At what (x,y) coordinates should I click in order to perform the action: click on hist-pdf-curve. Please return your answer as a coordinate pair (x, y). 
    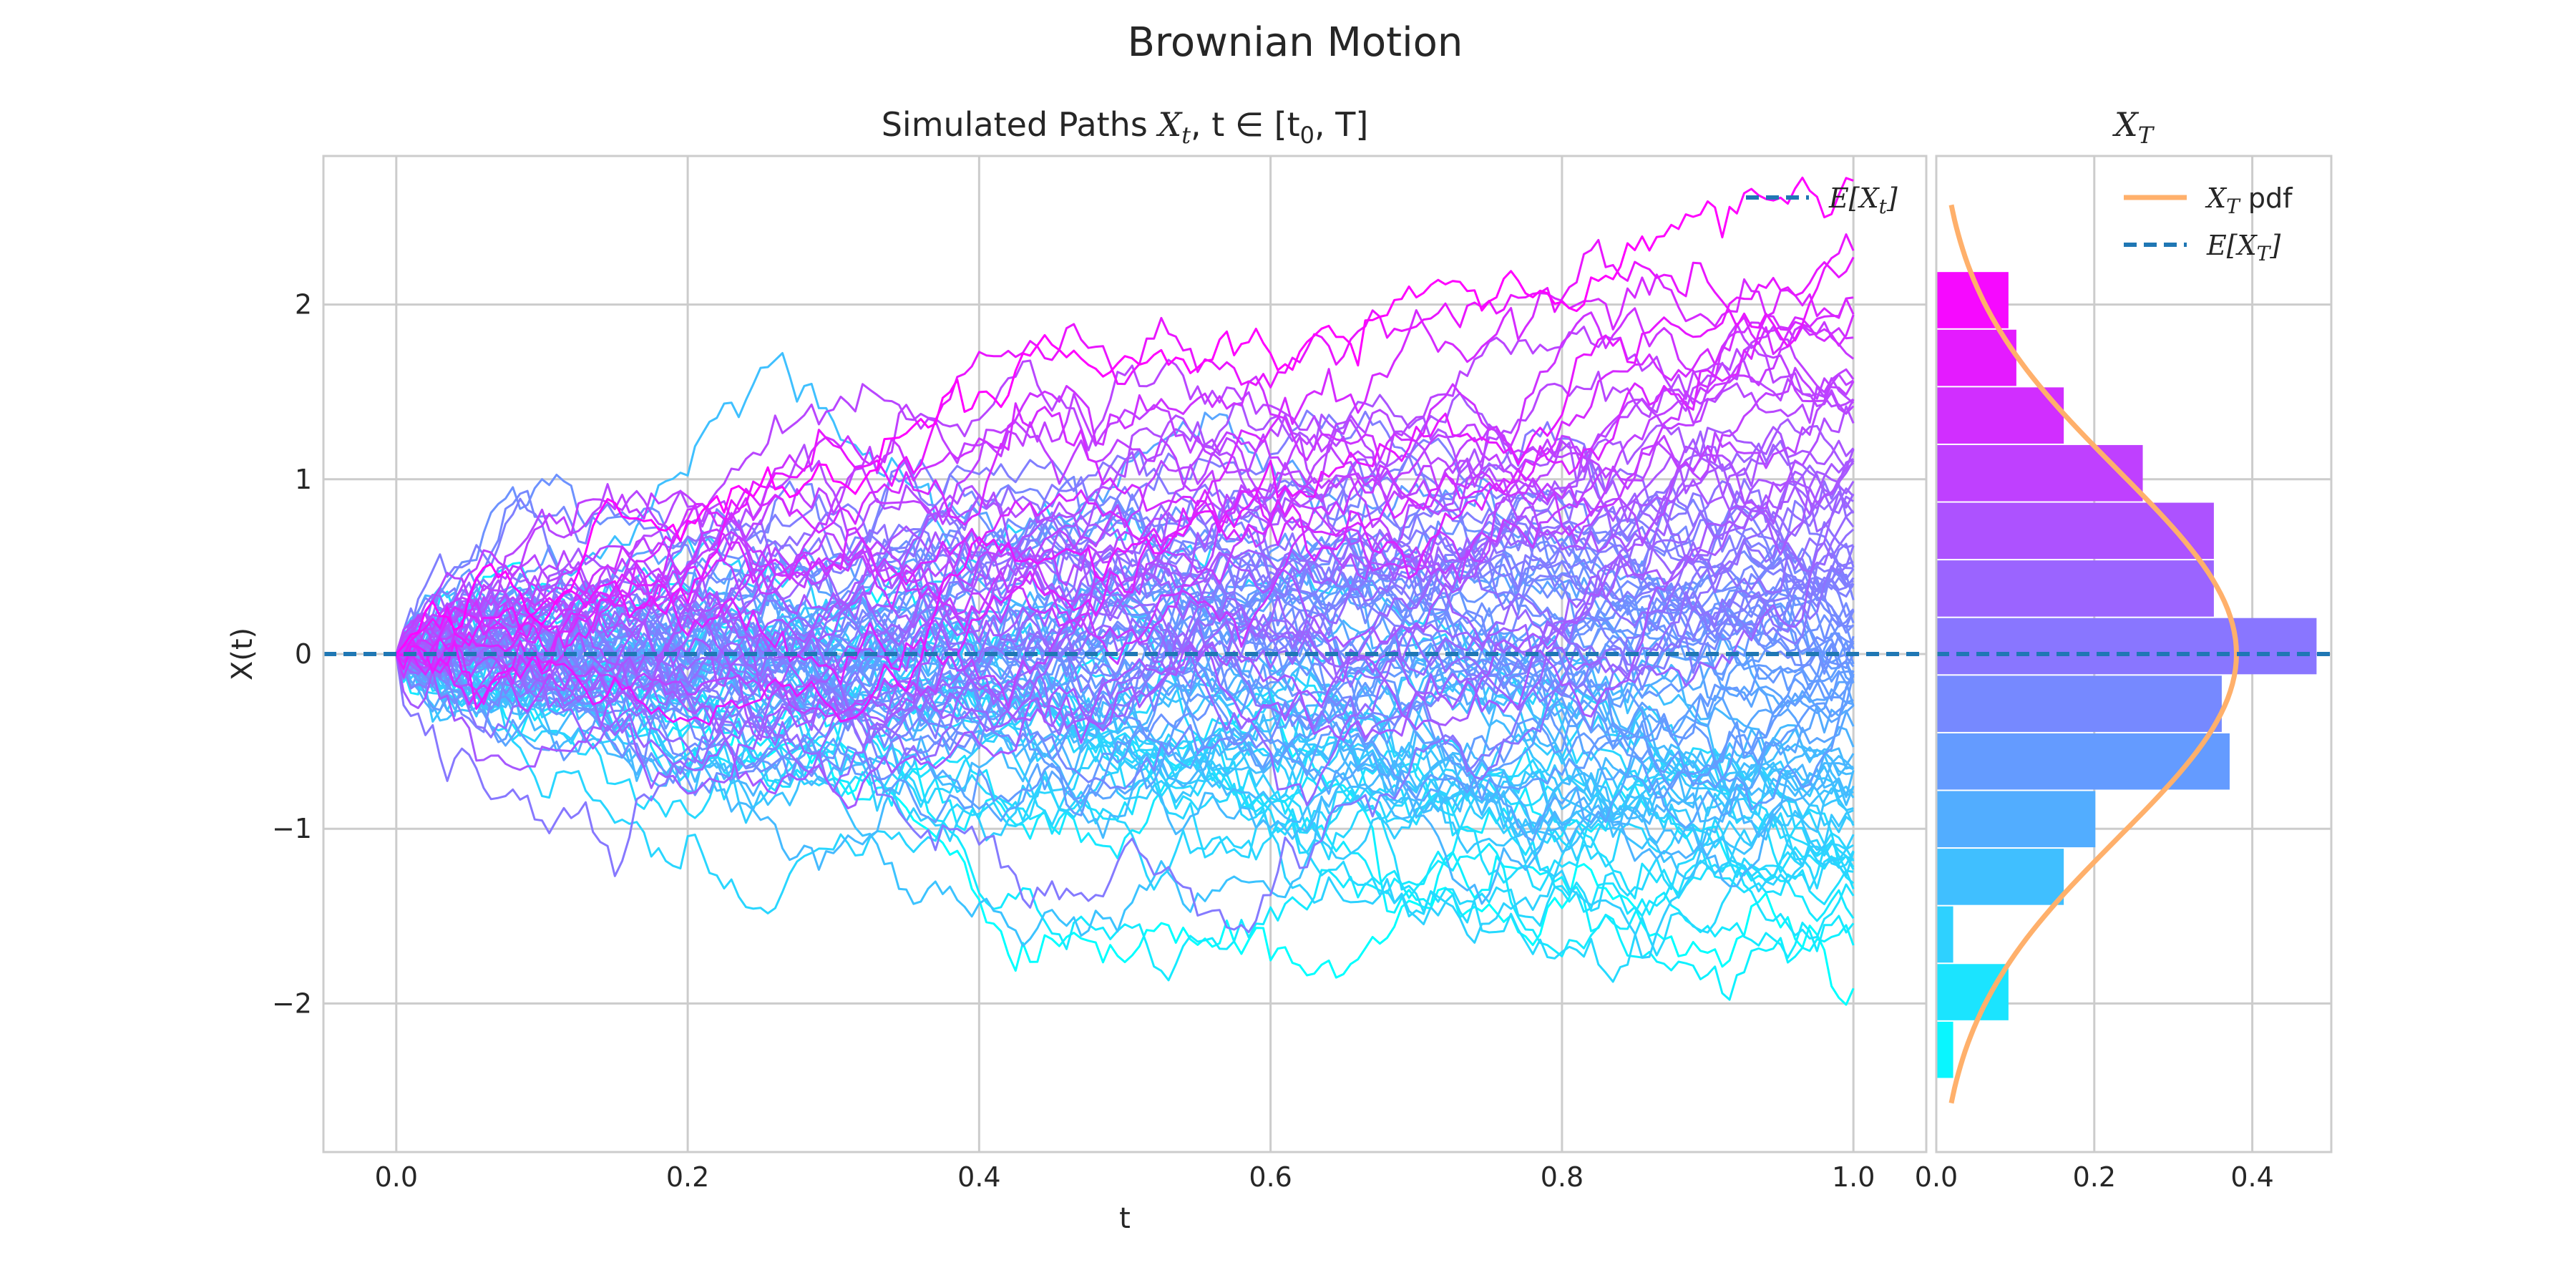
    Looking at the image, I should click on (2094, 654).